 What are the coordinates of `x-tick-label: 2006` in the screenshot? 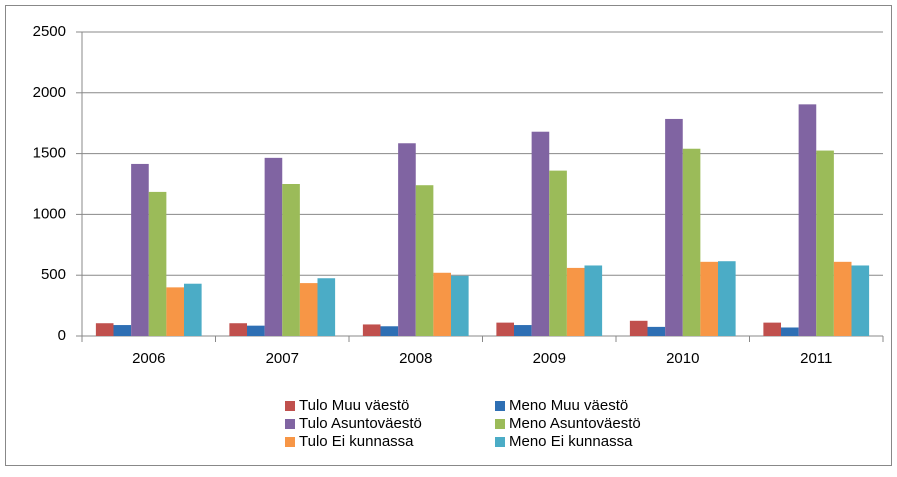 It's located at (148, 358).